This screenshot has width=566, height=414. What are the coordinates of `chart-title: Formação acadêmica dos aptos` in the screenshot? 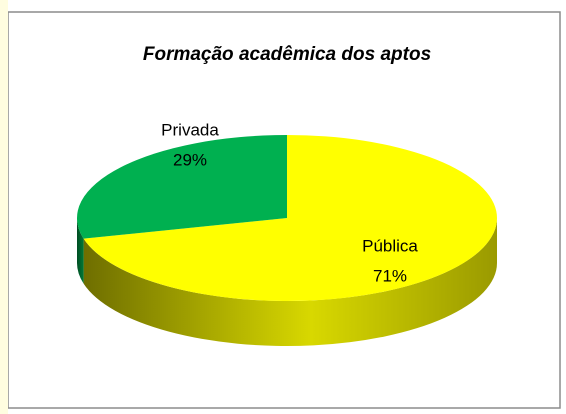 It's located at (287, 54).